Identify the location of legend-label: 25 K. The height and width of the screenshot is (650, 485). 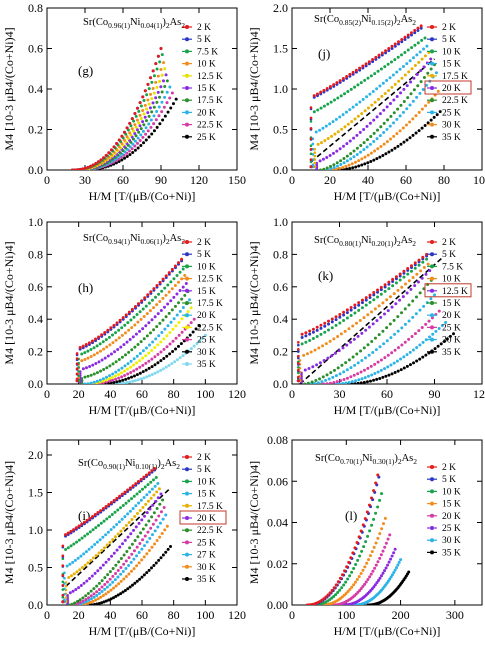
(206, 543).